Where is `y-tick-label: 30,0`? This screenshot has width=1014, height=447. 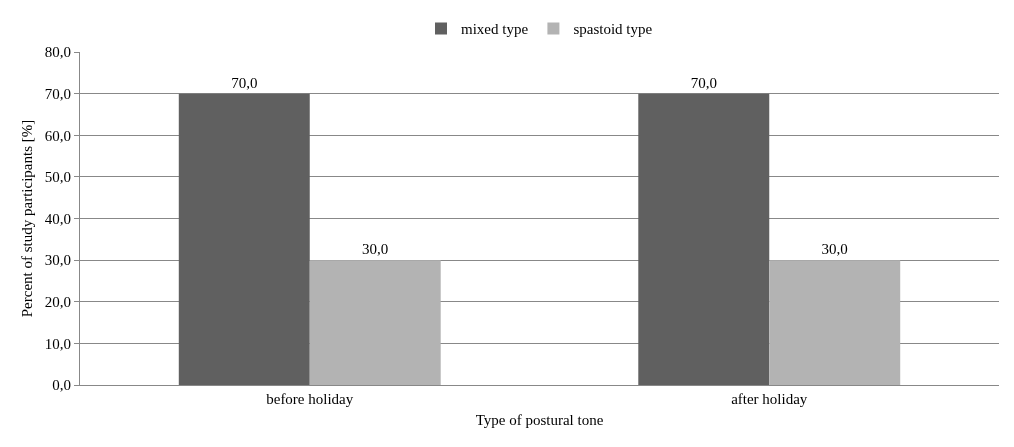
y-tick-label: 30,0 is located at coordinates (57, 260).